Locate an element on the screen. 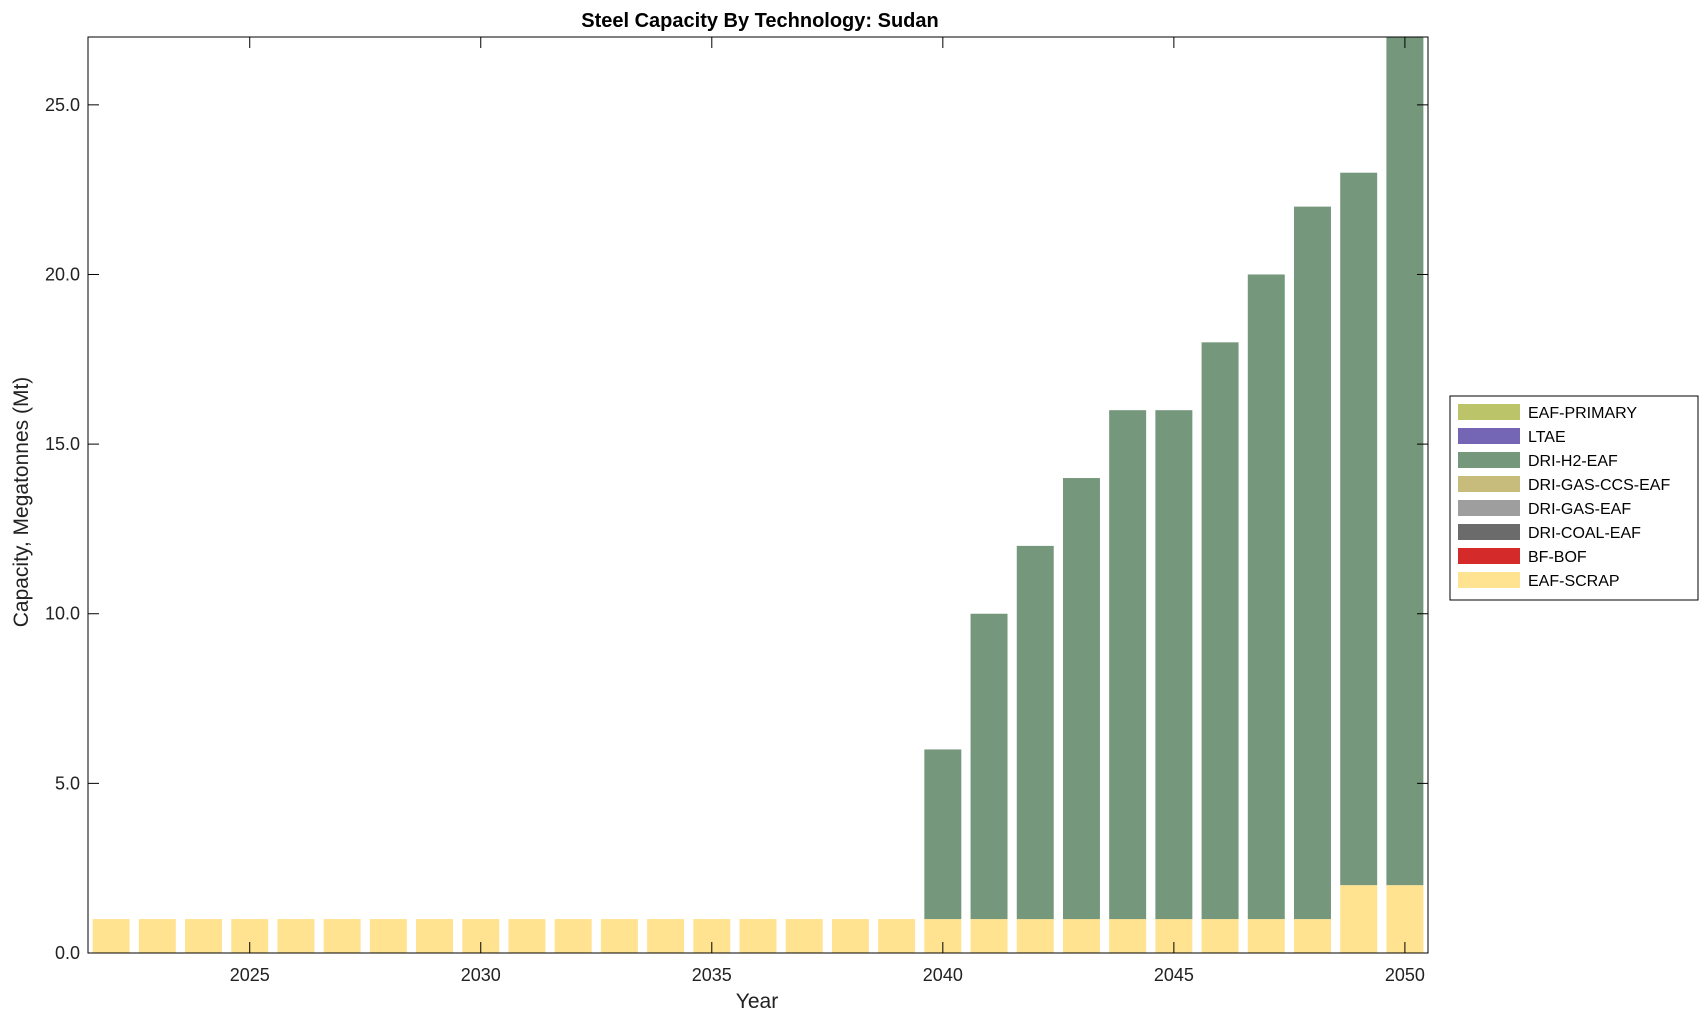  x-tick-label: 2040 is located at coordinates (943, 975).